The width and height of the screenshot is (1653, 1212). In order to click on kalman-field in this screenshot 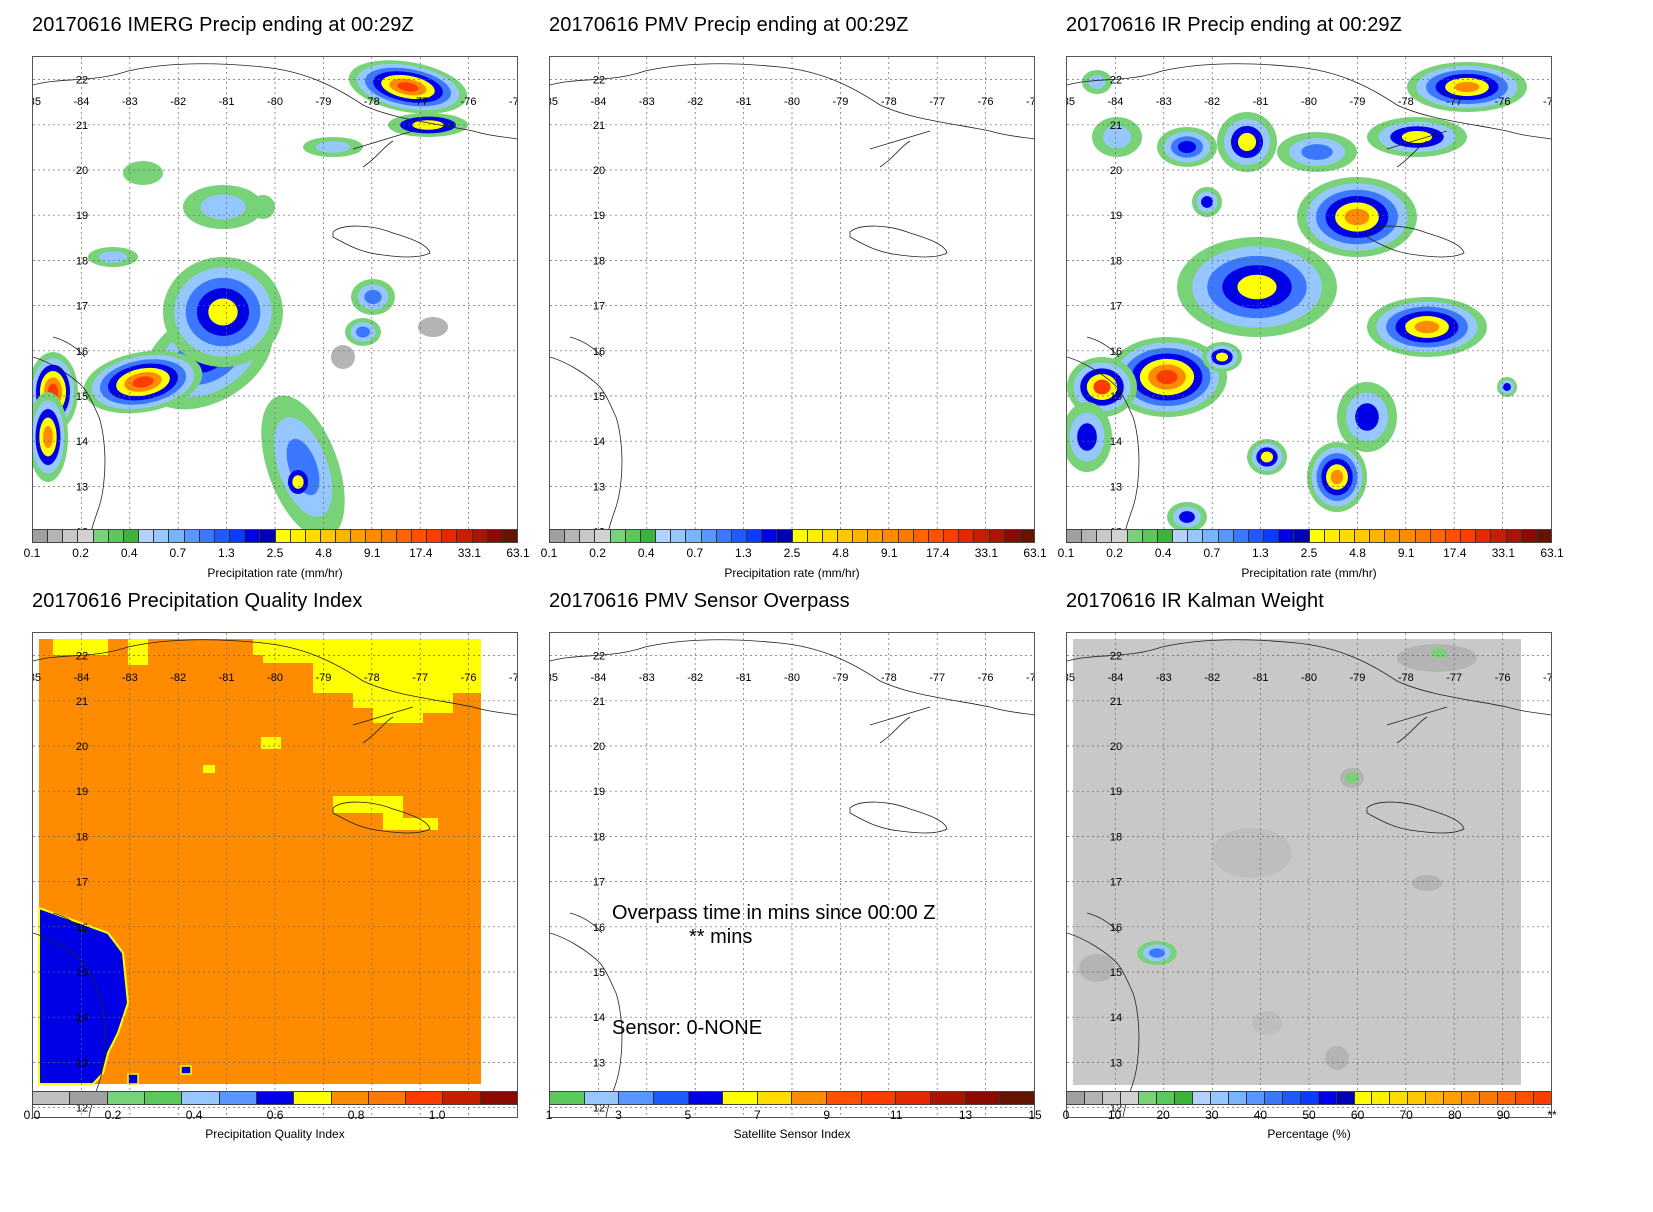, I will do `click(1297, 862)`.